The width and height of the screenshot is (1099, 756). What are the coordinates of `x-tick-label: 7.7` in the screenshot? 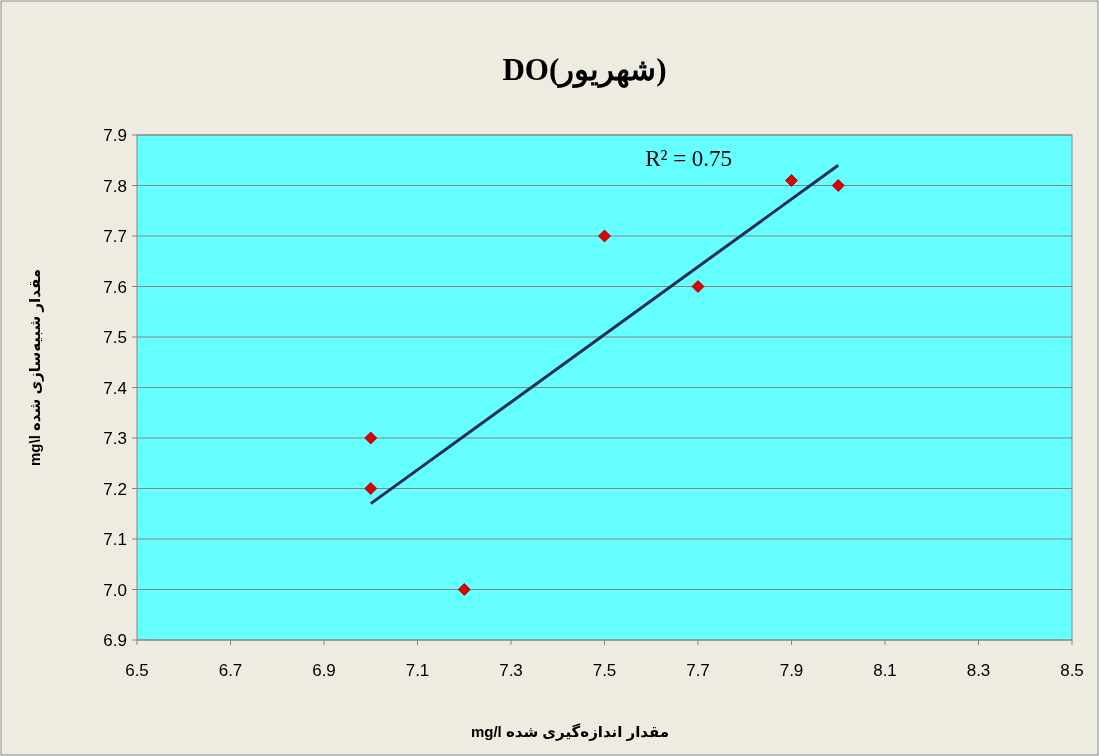 It's located at (698, 670).